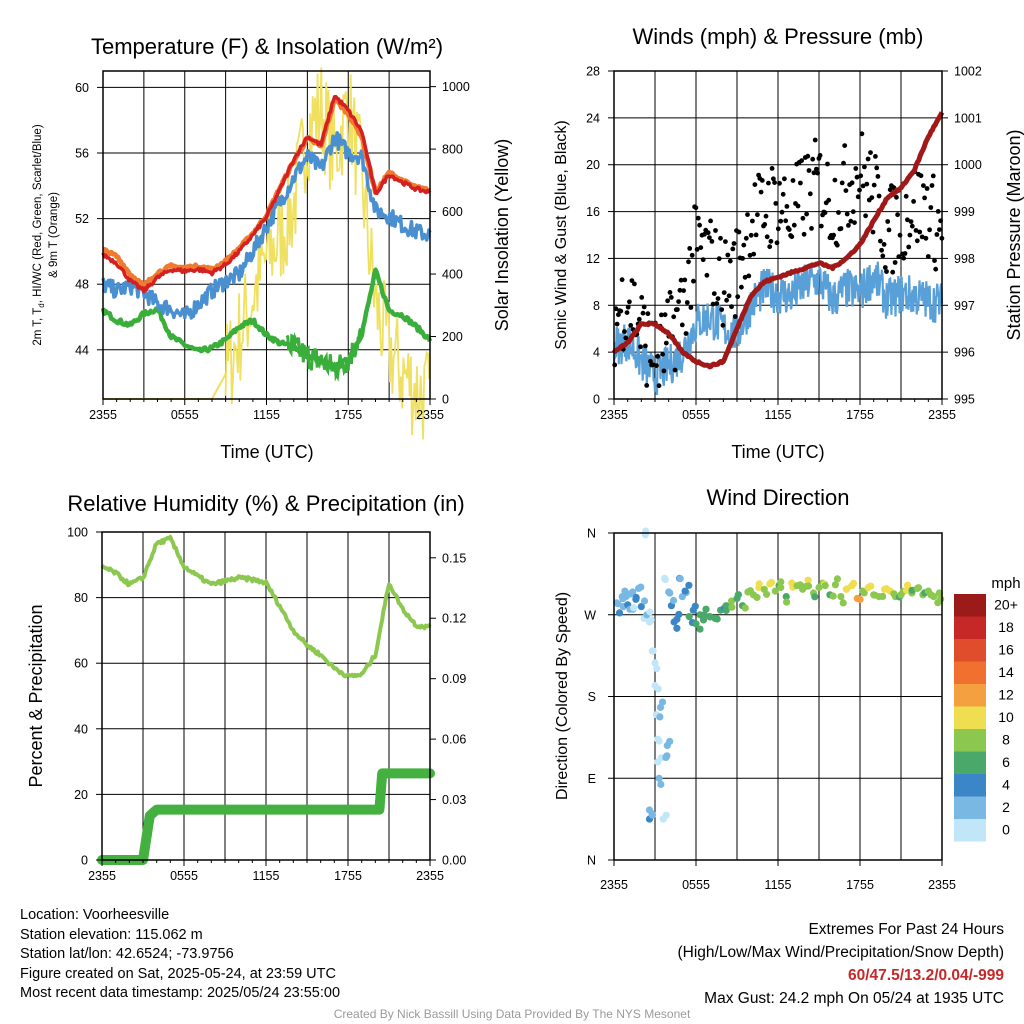 This screenshot has height=1024, width=1024. Describe the element at coordinates (82, 350) in the screenshot. I see `y-tick-label: 44` at that location.